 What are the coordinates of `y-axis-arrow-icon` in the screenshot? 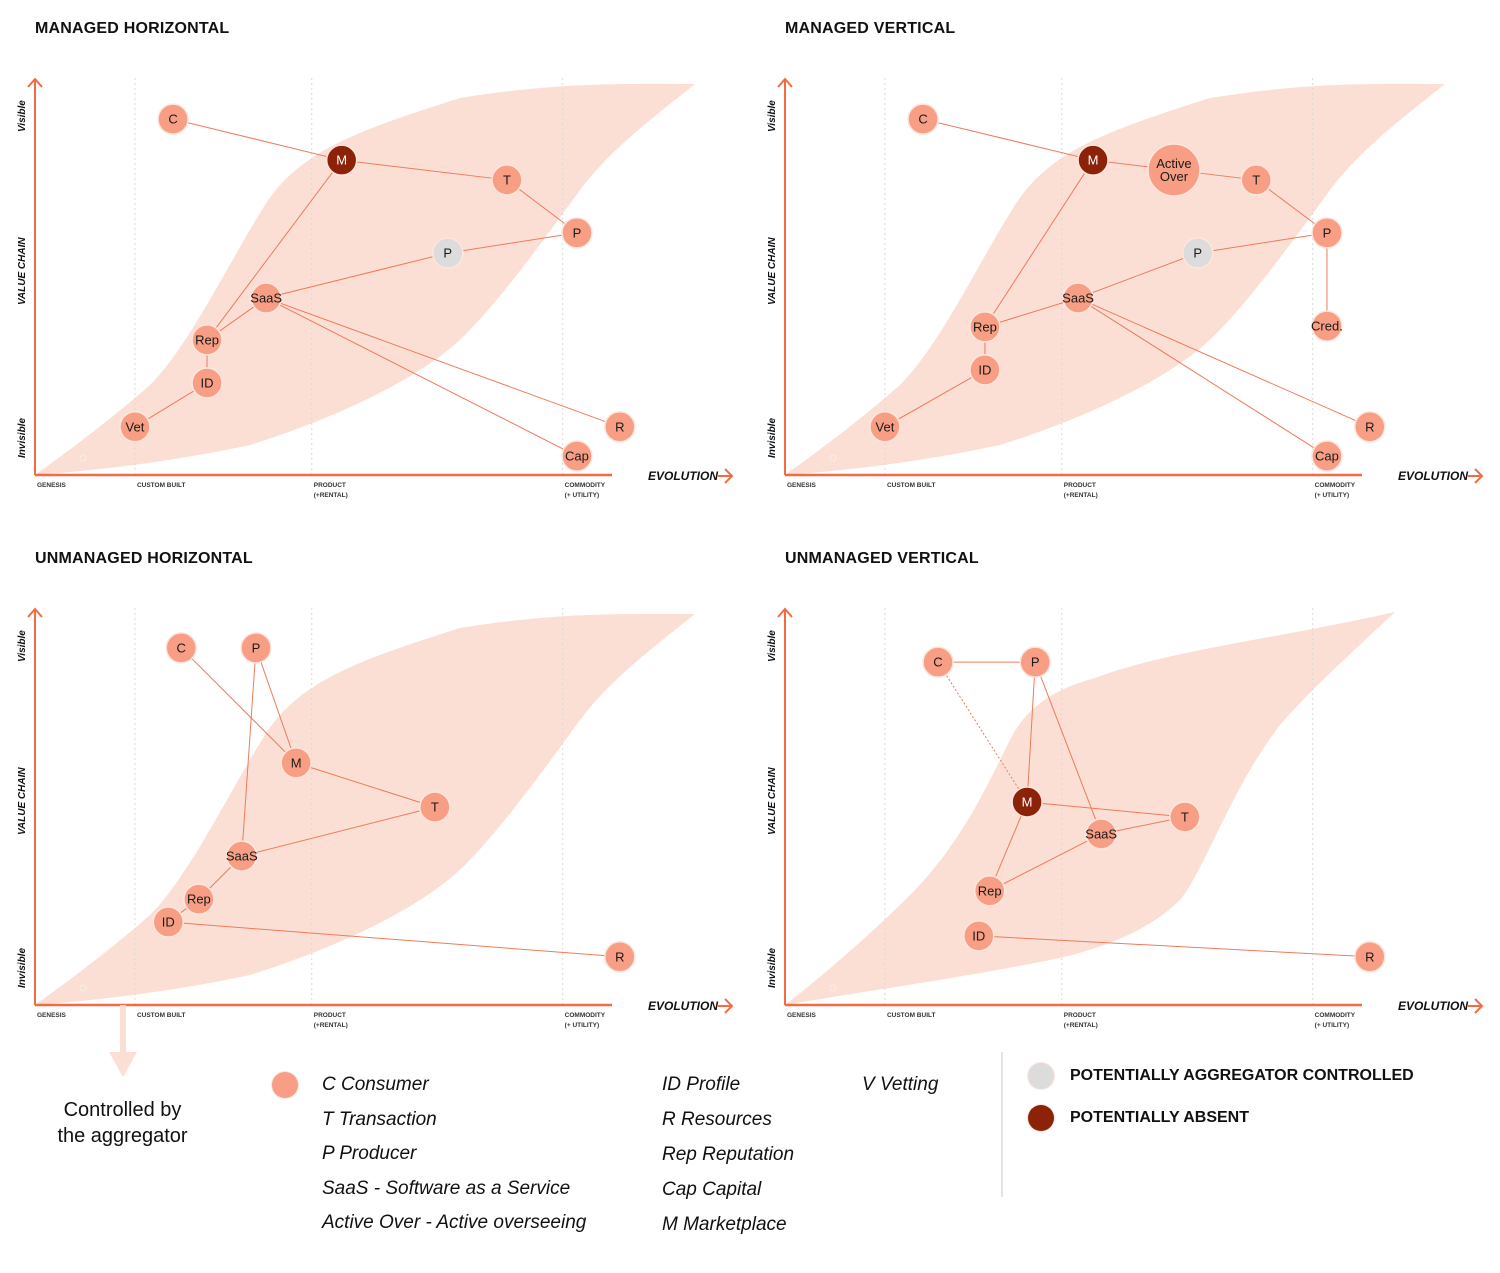 It's located at (35, 82).